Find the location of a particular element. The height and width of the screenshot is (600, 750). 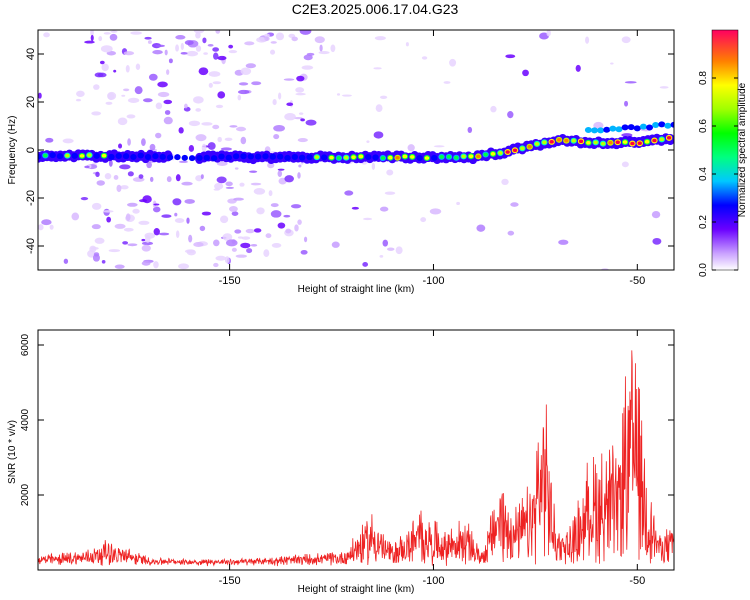

spectrogram-x-label: Height of straight line (km) is located at coordinates (356, 289).